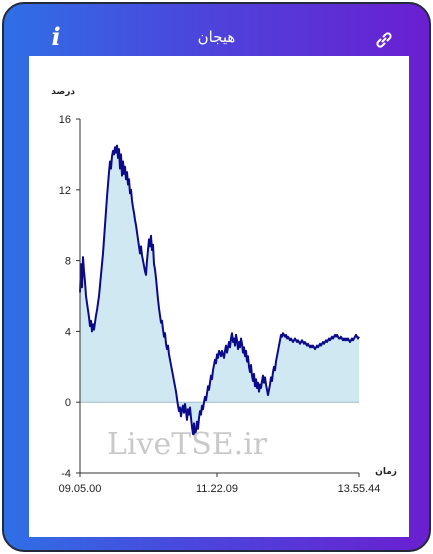 The width and height of the screenshot is (433, 554). Describe the element at coordinates (63, 92) in the screenshot. I see `y-axis-title: درصد` at that location.